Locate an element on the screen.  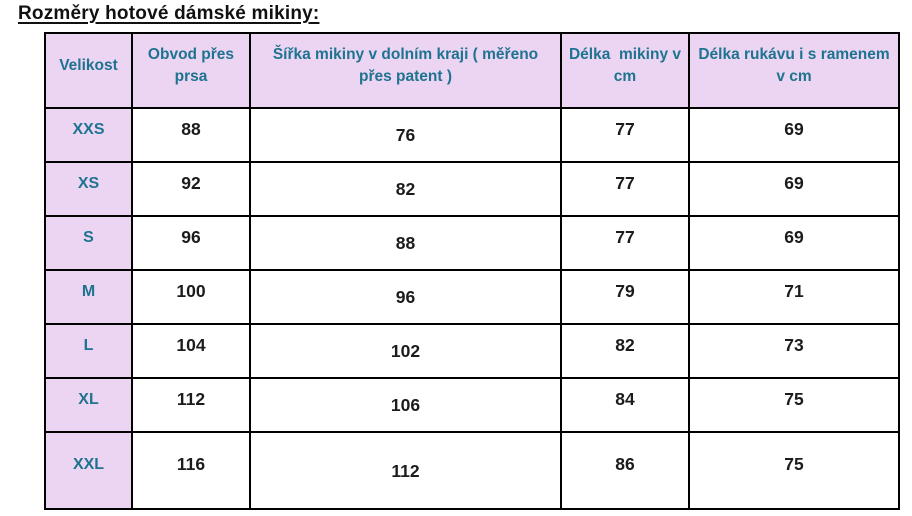
size-cell: L is located at coordinates (88, 351).